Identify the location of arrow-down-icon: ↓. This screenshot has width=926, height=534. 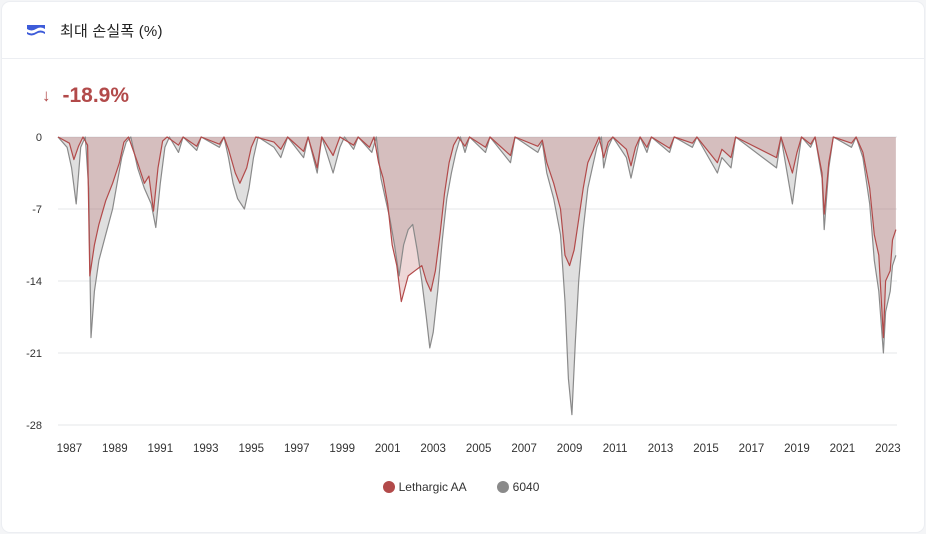
(46, 95).